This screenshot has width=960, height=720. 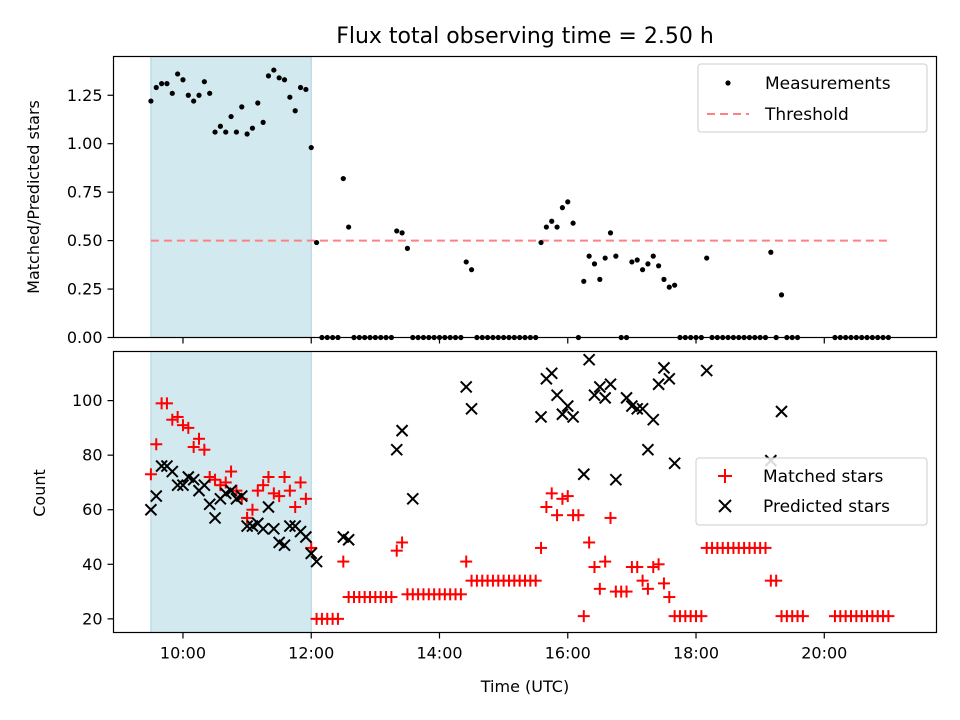 I want to click on x-axis-label: Time (UTC), so click(x=524, y=686).